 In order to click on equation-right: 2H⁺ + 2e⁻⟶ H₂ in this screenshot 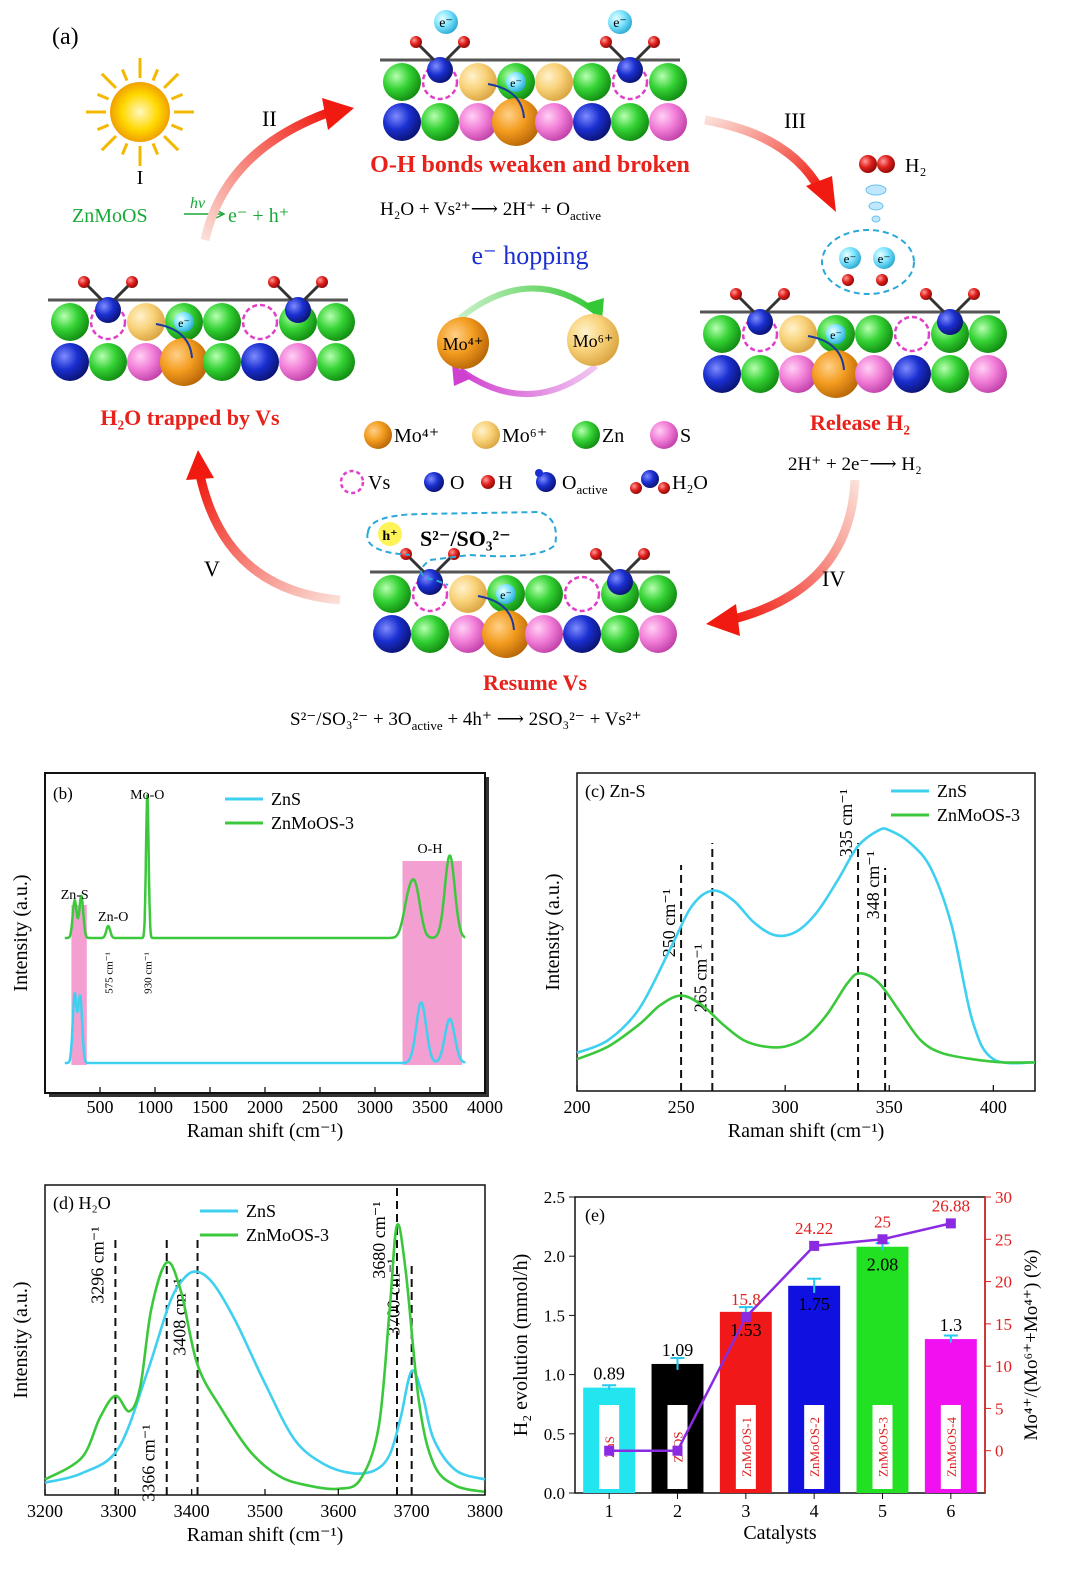, I will do `click(855, 464)`.